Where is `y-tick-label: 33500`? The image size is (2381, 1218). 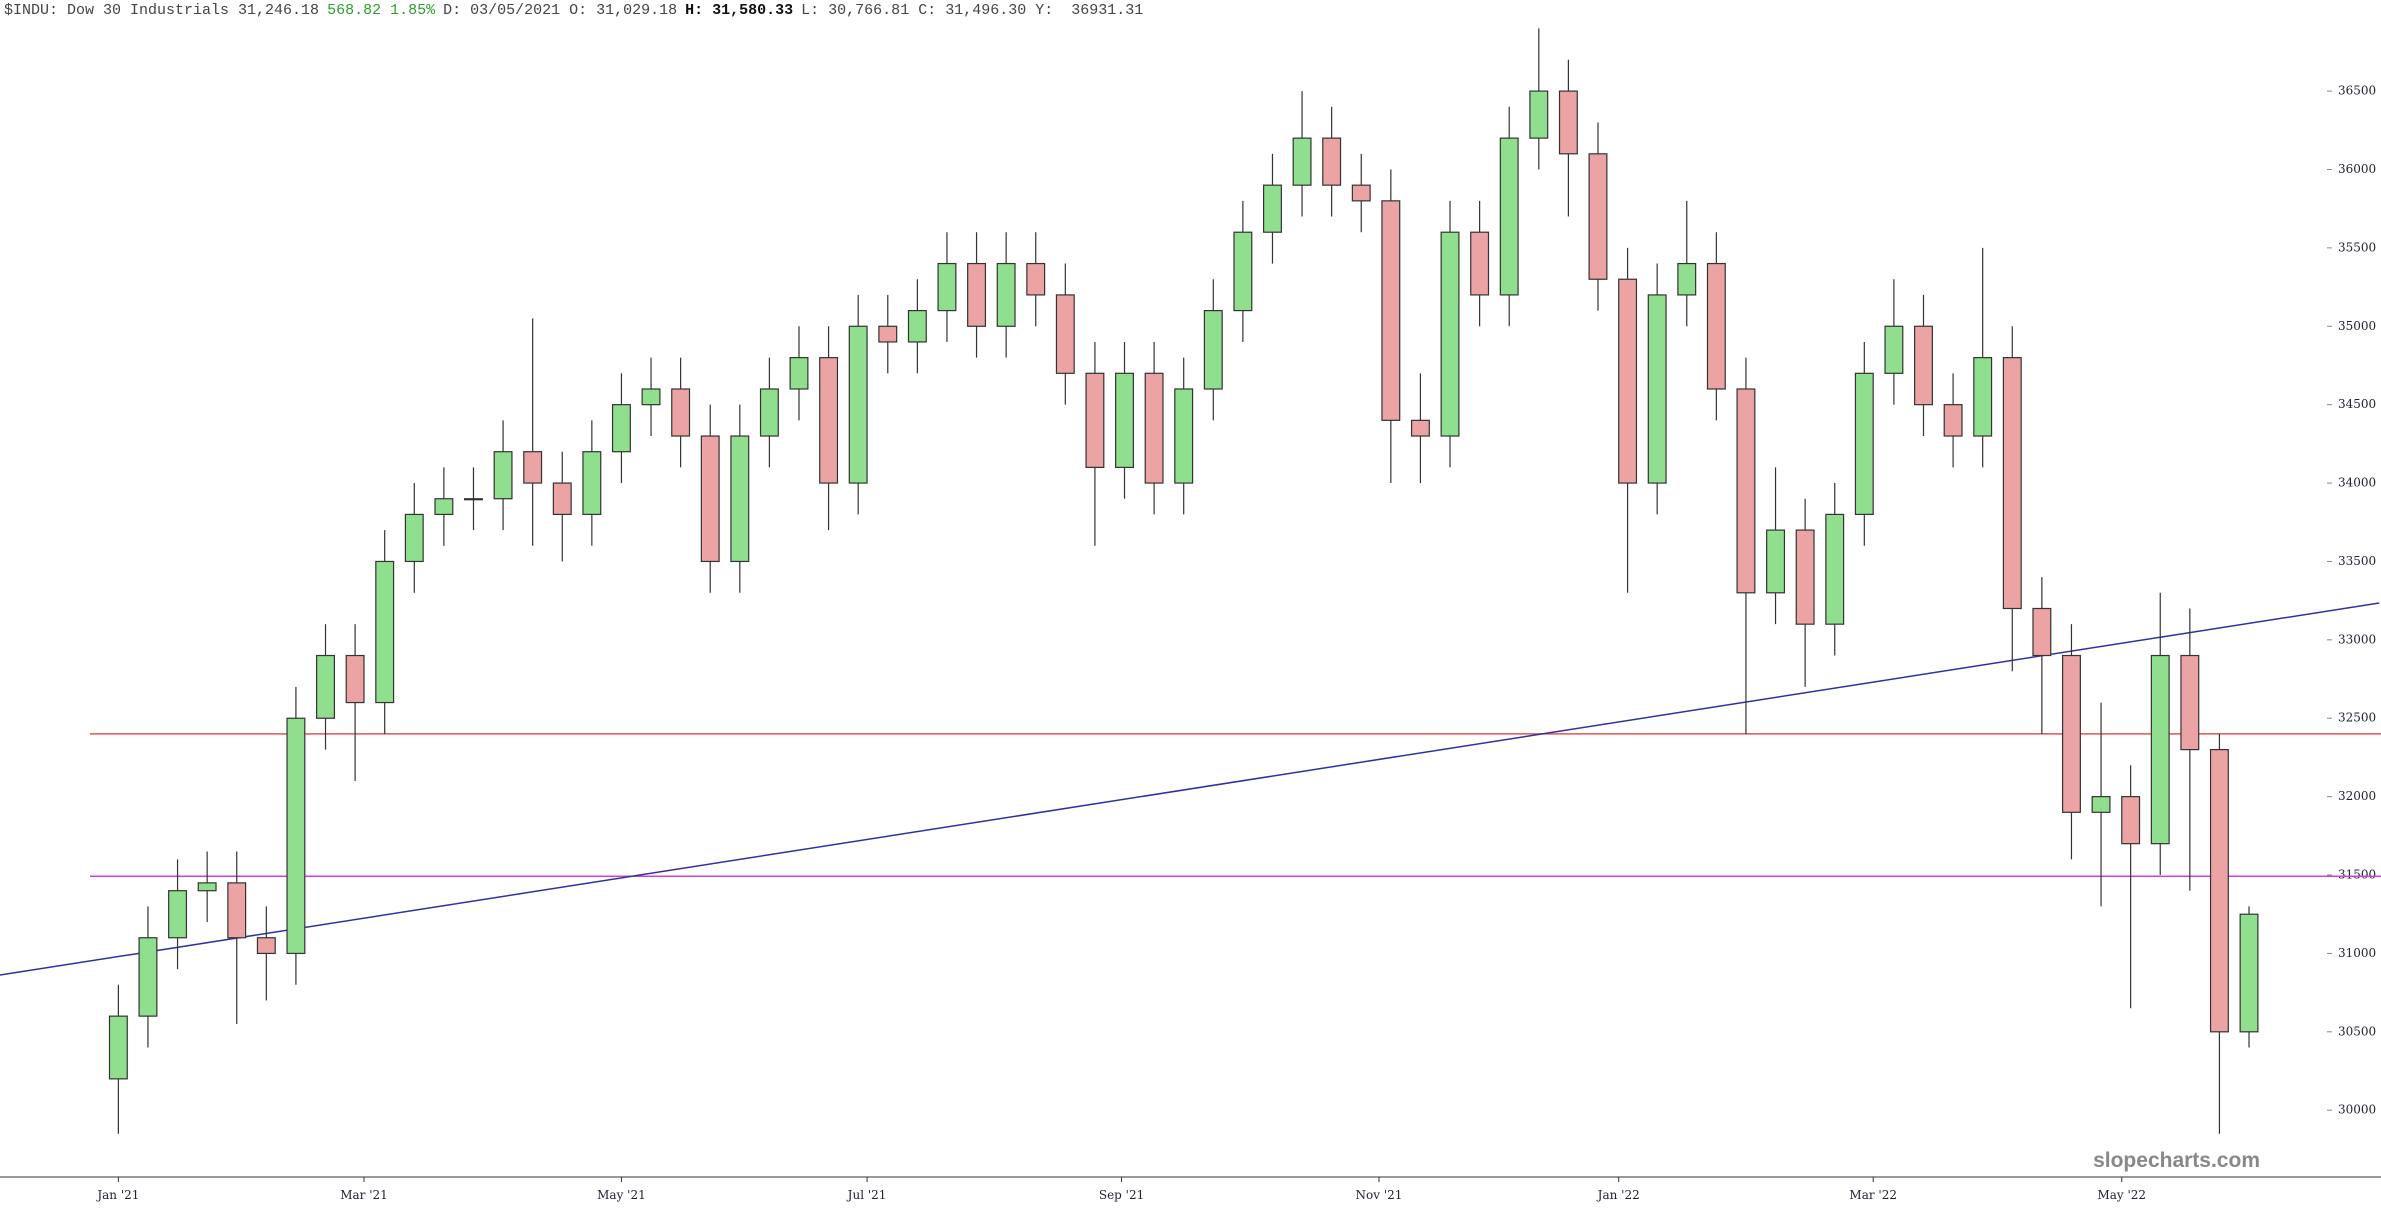 y-tick-label: 33500 is located at coordinates (2357, 561).